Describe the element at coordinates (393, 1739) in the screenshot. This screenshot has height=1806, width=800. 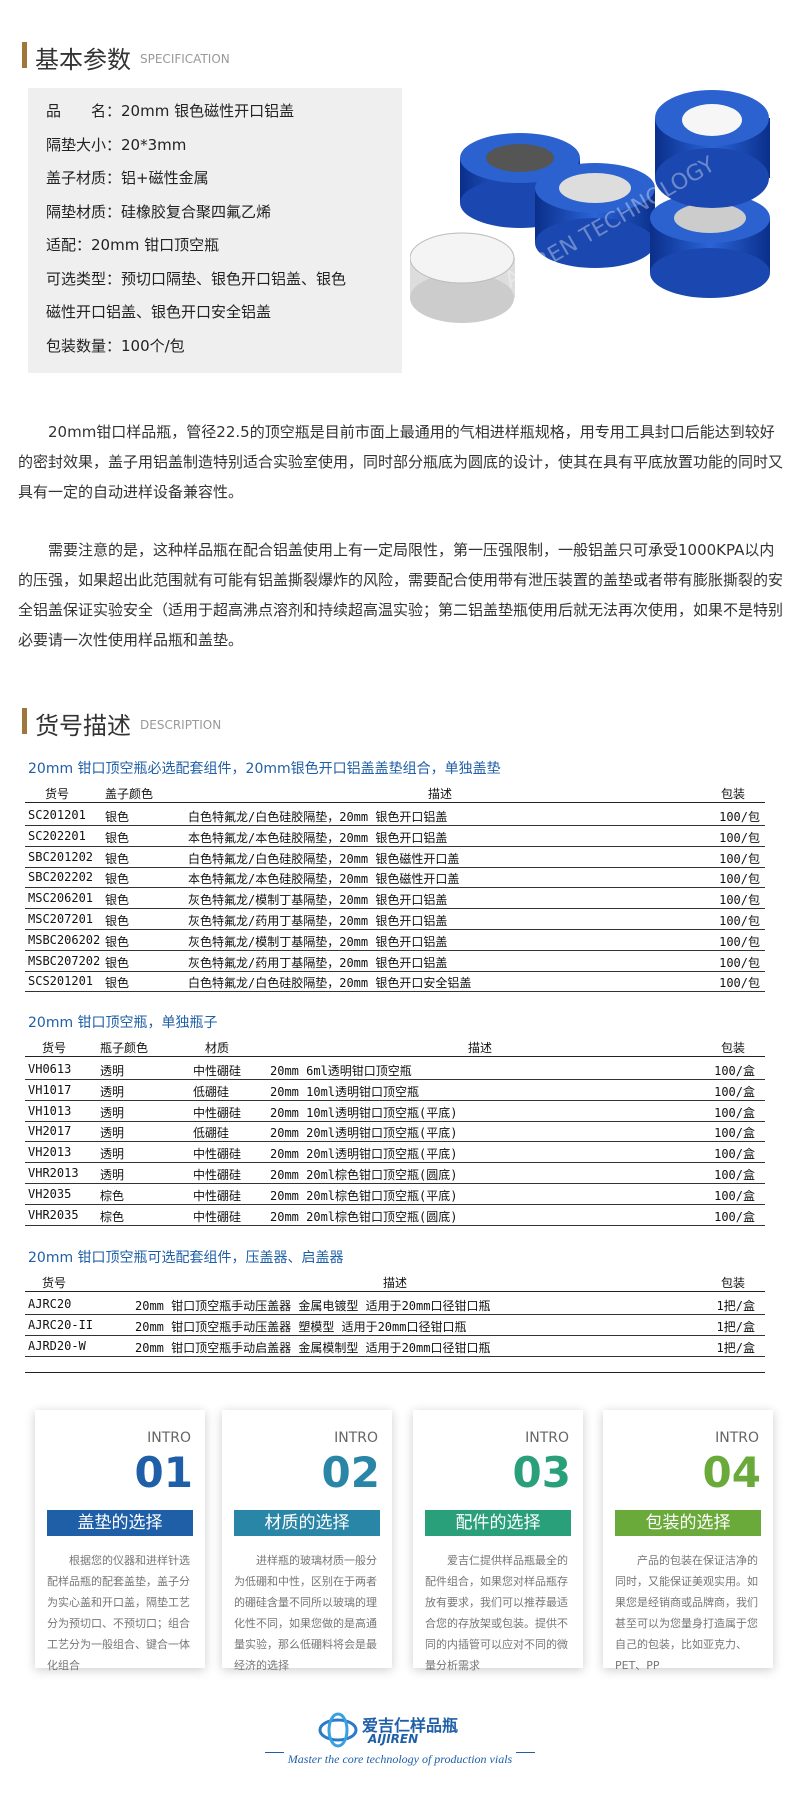
I see `brand-en: AIJIREN` at that location.